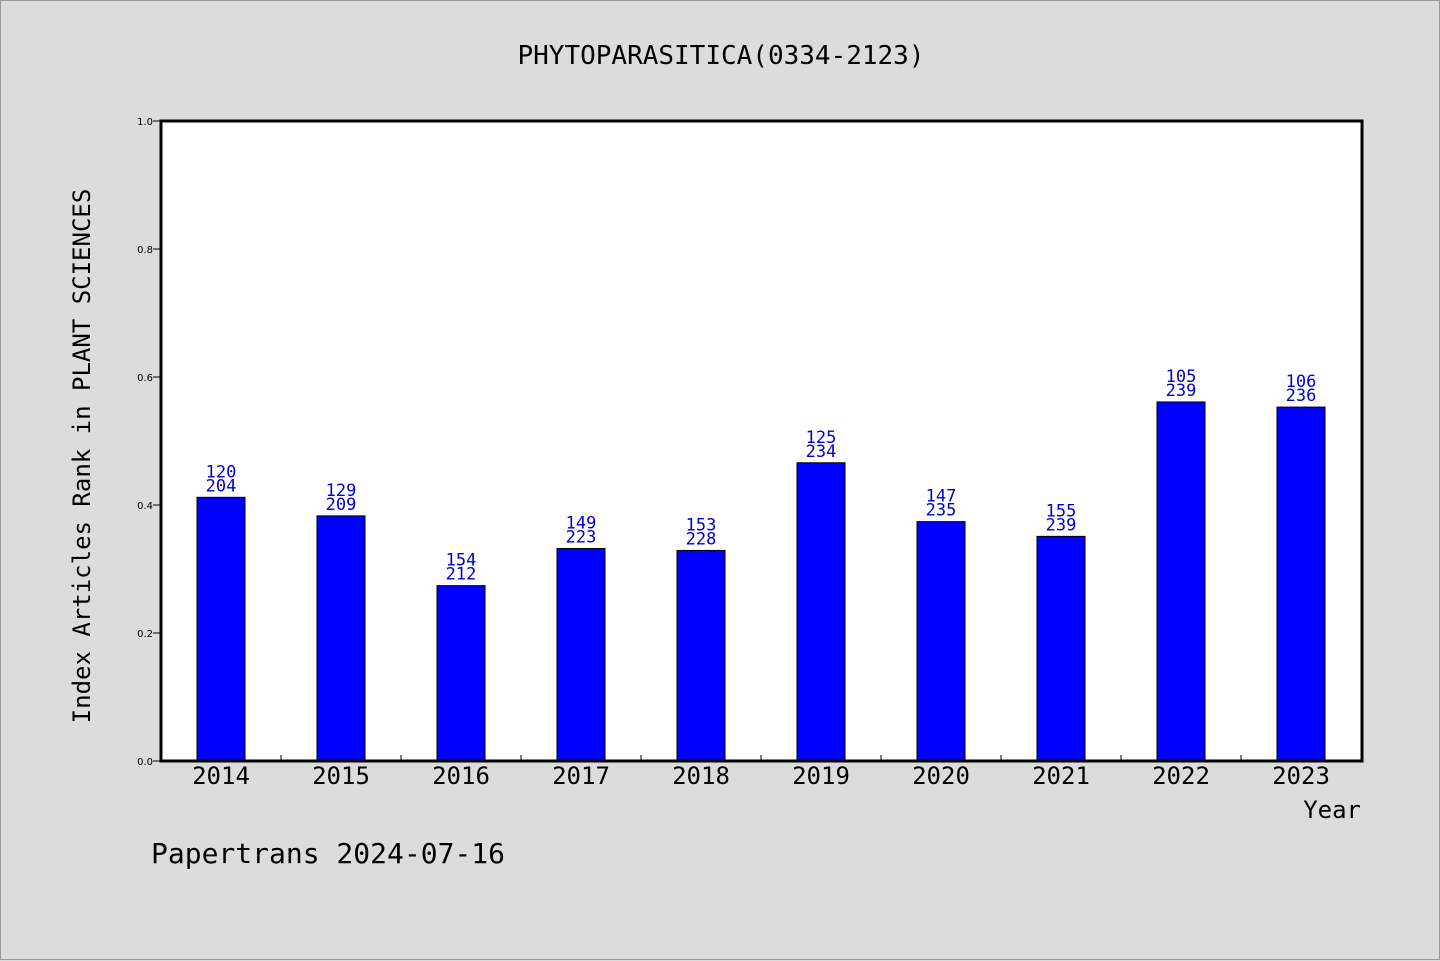 Image resolution: width=1440 pixels, height=961 pixels. What do you see at coordinates (1181, 776) in the screenshot?
I see `x-tick-label: 2022` at bounding box center [1181, 776].